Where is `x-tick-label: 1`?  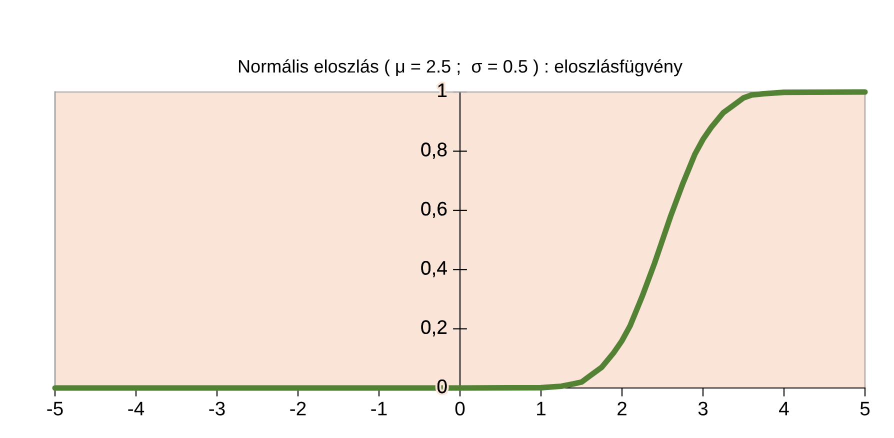 x-tick-label: 1 is located at coordinates (541, 409).